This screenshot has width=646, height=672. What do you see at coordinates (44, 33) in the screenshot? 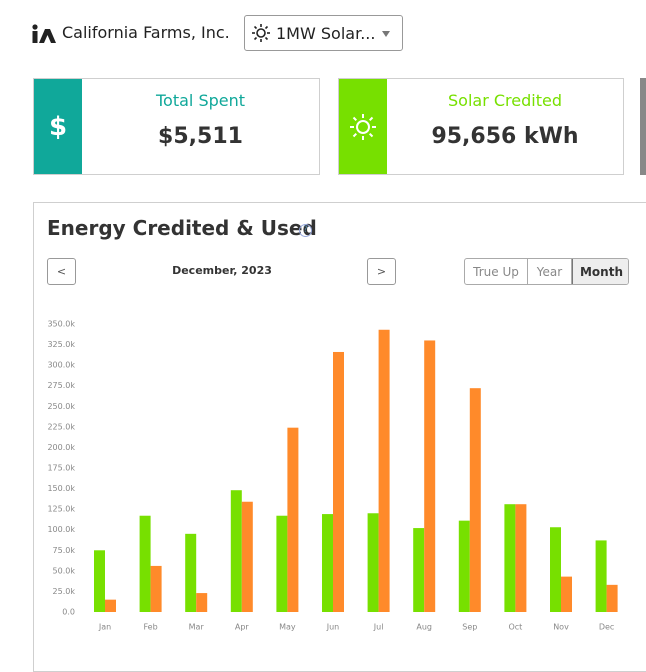
I see `logo` at bounding box center [44, 33].